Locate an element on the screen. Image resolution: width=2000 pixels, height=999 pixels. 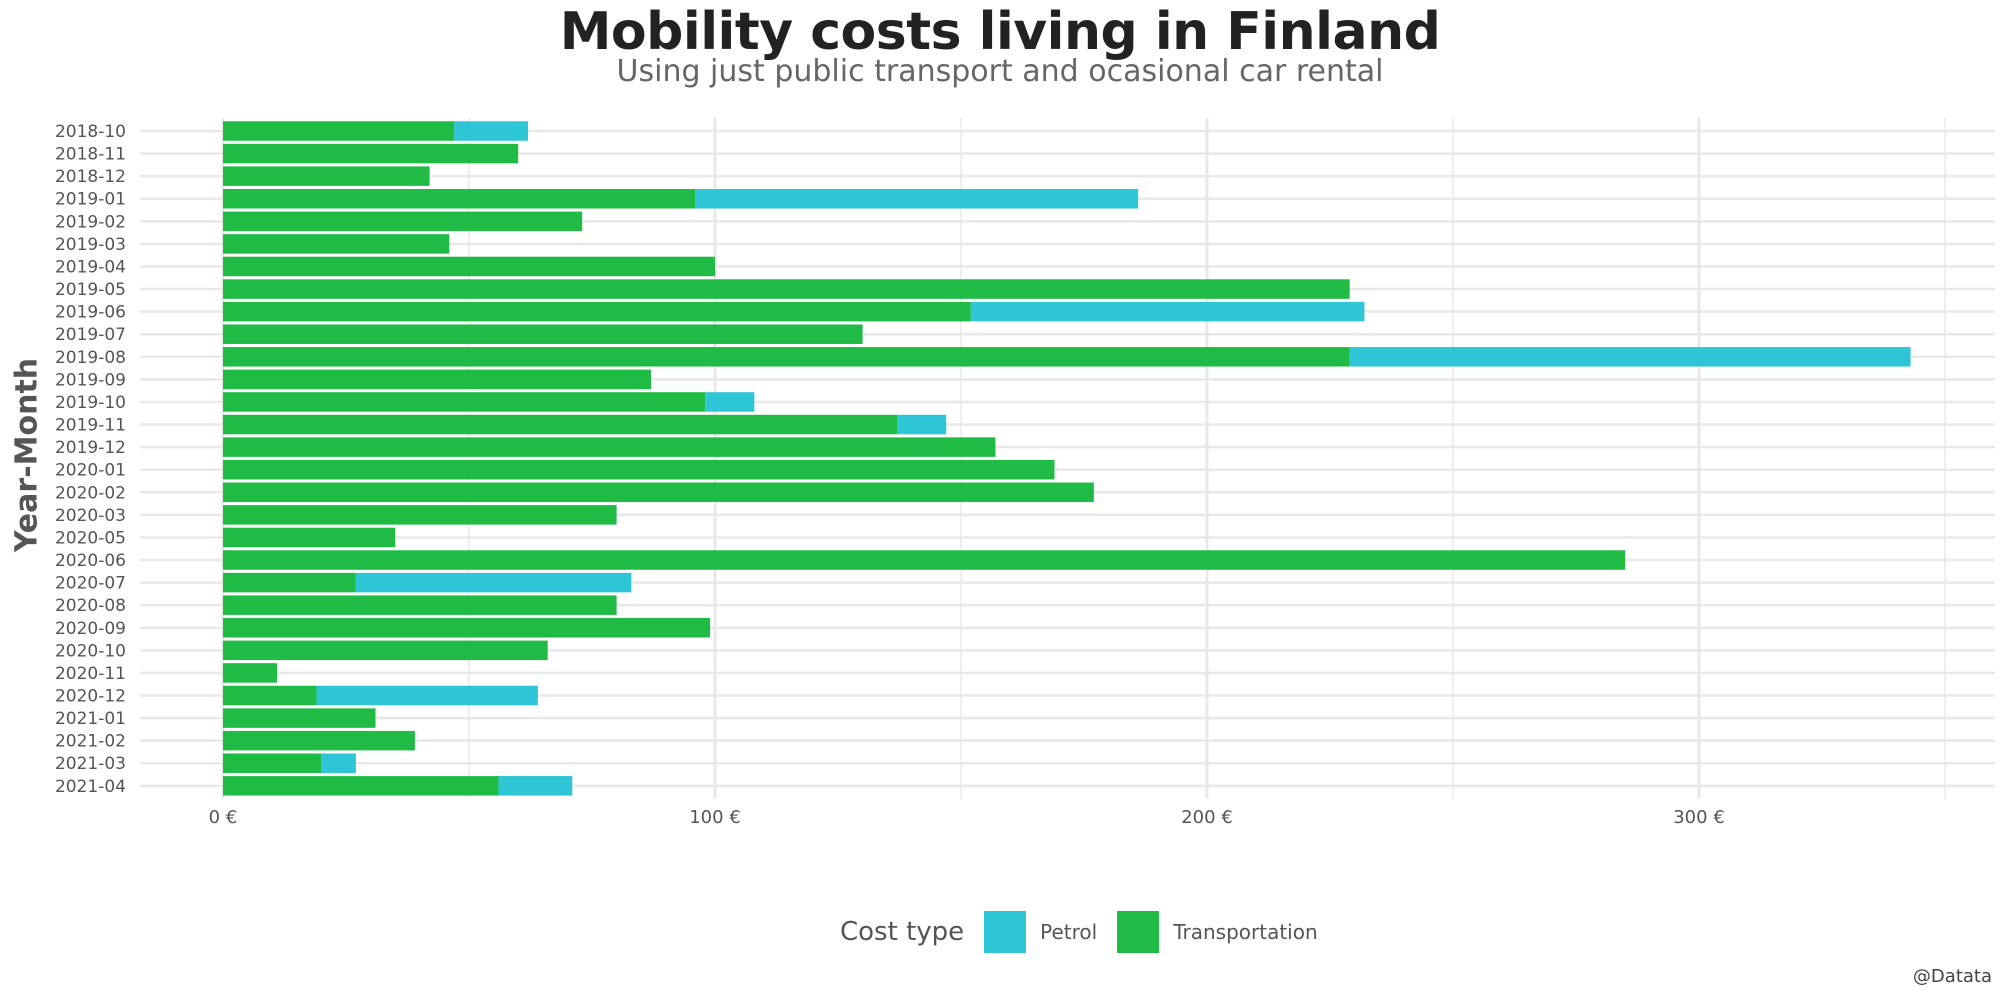
y-tick-label: 2019-03 is located at coordinates (90, 245).